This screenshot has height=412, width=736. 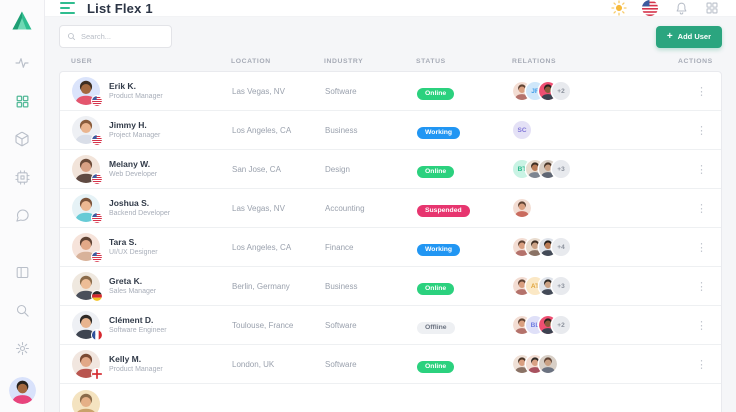 I want to click on user-role: Product Manager, so click(x=136, y=96).